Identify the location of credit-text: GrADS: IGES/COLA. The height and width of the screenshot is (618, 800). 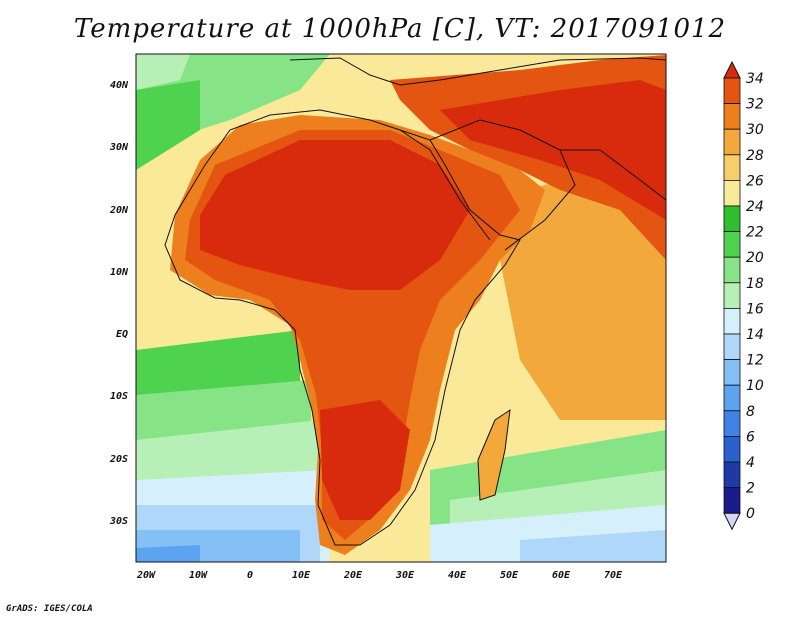
(49, 609).